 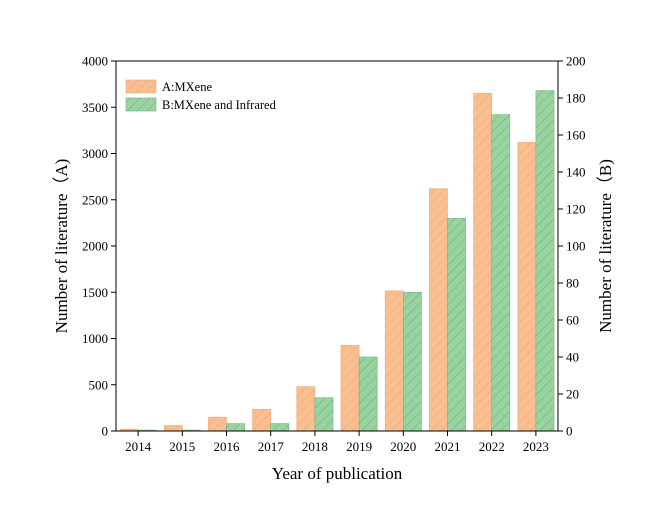 What do you see at coordinates (141, 86) in the screenshot?
I see `legend-swatch-a` at bounding box center [141, 86].